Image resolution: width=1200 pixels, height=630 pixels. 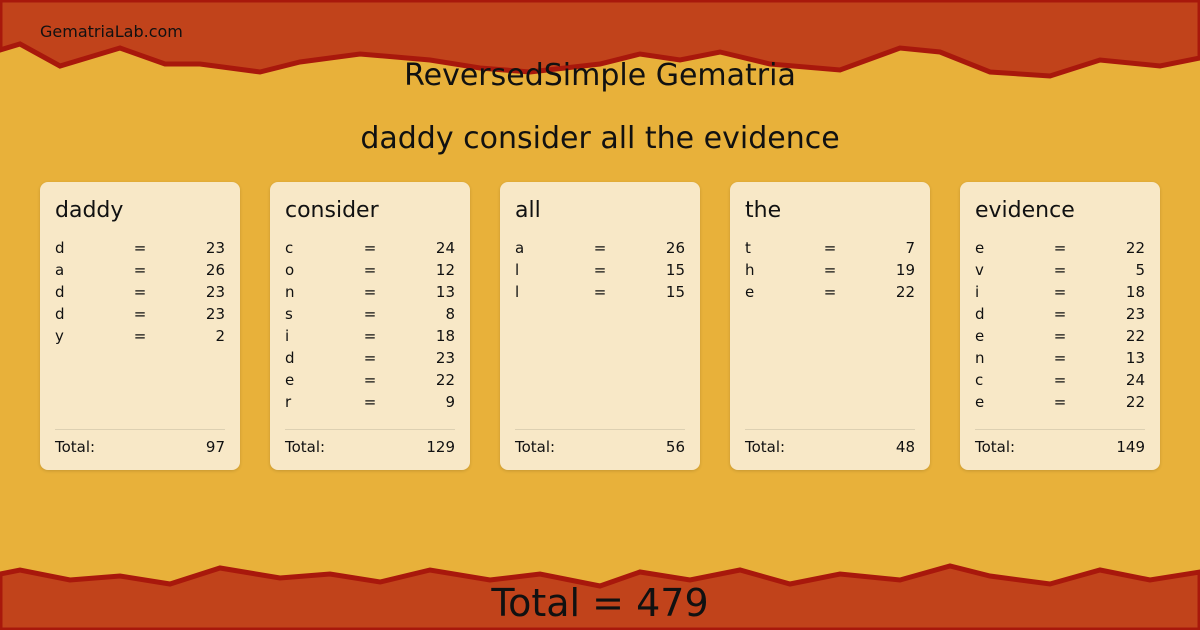 What do you see at coordinates (332, 210) in the screenshot?
I see `word-title: consider` at bounding box center [332, 210].